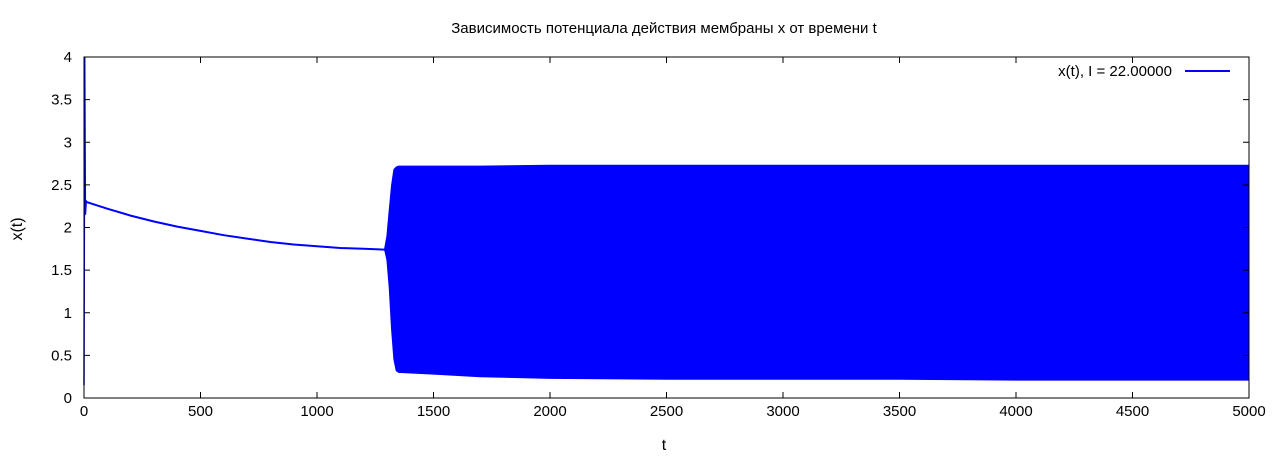 This screenshot has height=460, width=1280. What do you see at coordinates (782, 411) in the screenshot?
I see `x-tick-label: 3000` at bounding box center [782, 411].